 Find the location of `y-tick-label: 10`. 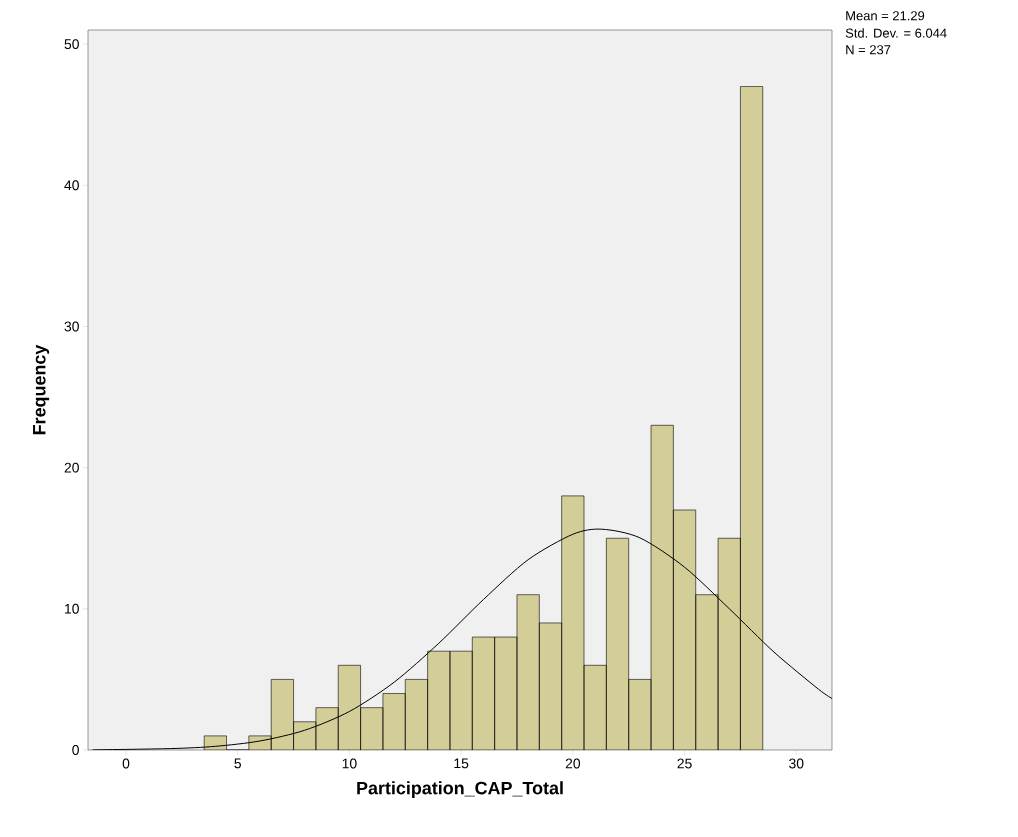

y-tick-label: 10 is located at coordinates (72, 608).